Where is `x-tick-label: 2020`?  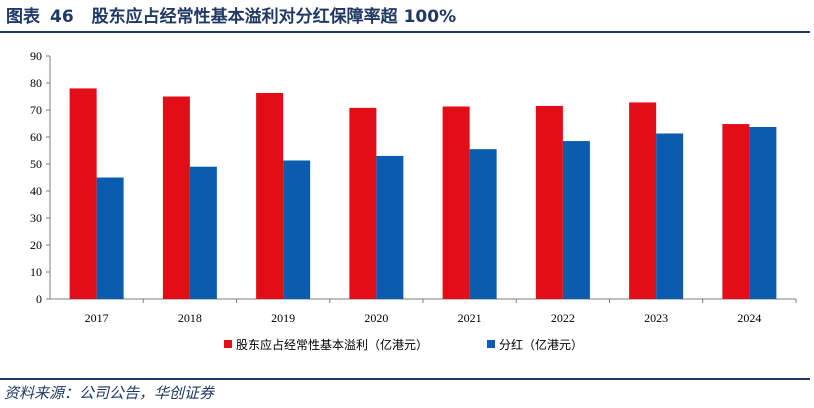
x-tick-label: 2020 is located at coordinates (376, 318).